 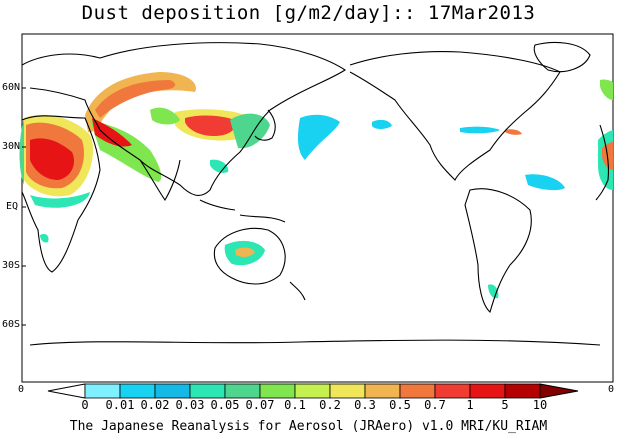 What do you see at coordinates (190, 405) in the screenshot?
I see `color-bar-tick-label: 0.03` at bounding box center [190, 405].